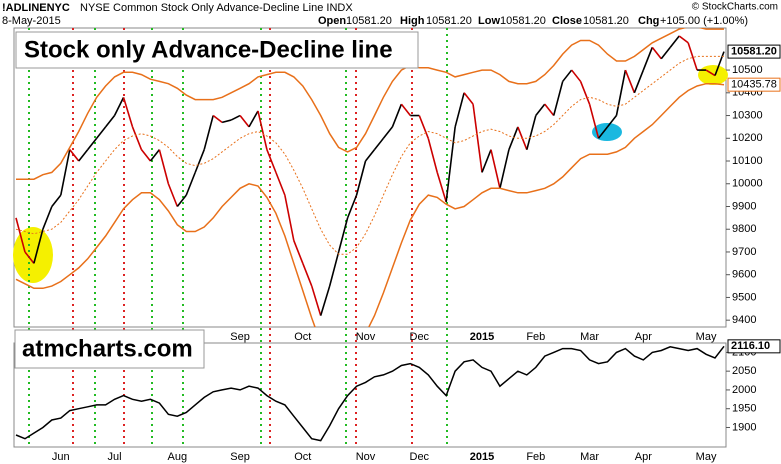 Image resolution: width=781 pixels, height=464 pixels. I want to click on y-tick-label: 10000, so click(747, 184).